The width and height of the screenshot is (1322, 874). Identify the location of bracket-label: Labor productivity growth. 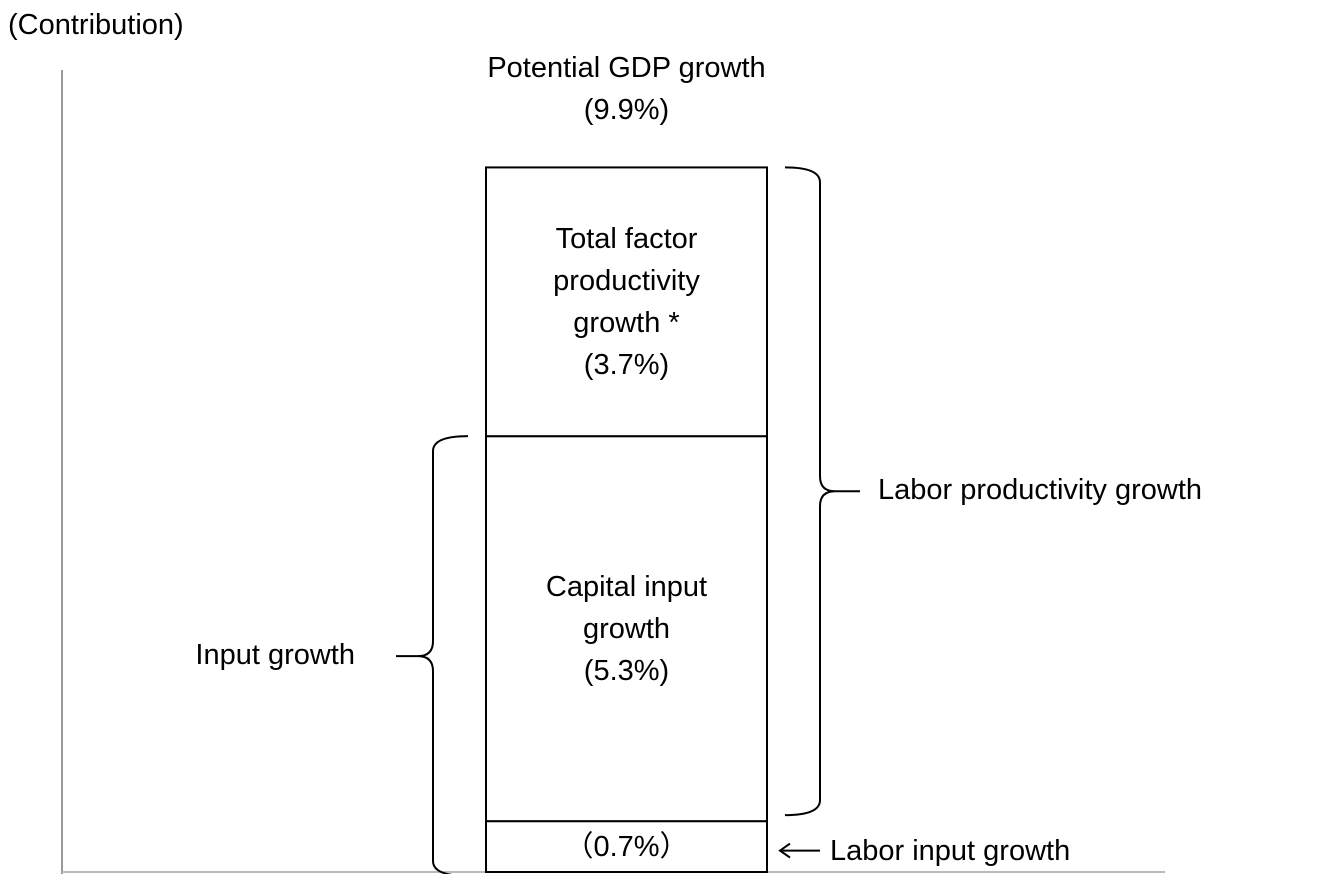
(1040, 490).